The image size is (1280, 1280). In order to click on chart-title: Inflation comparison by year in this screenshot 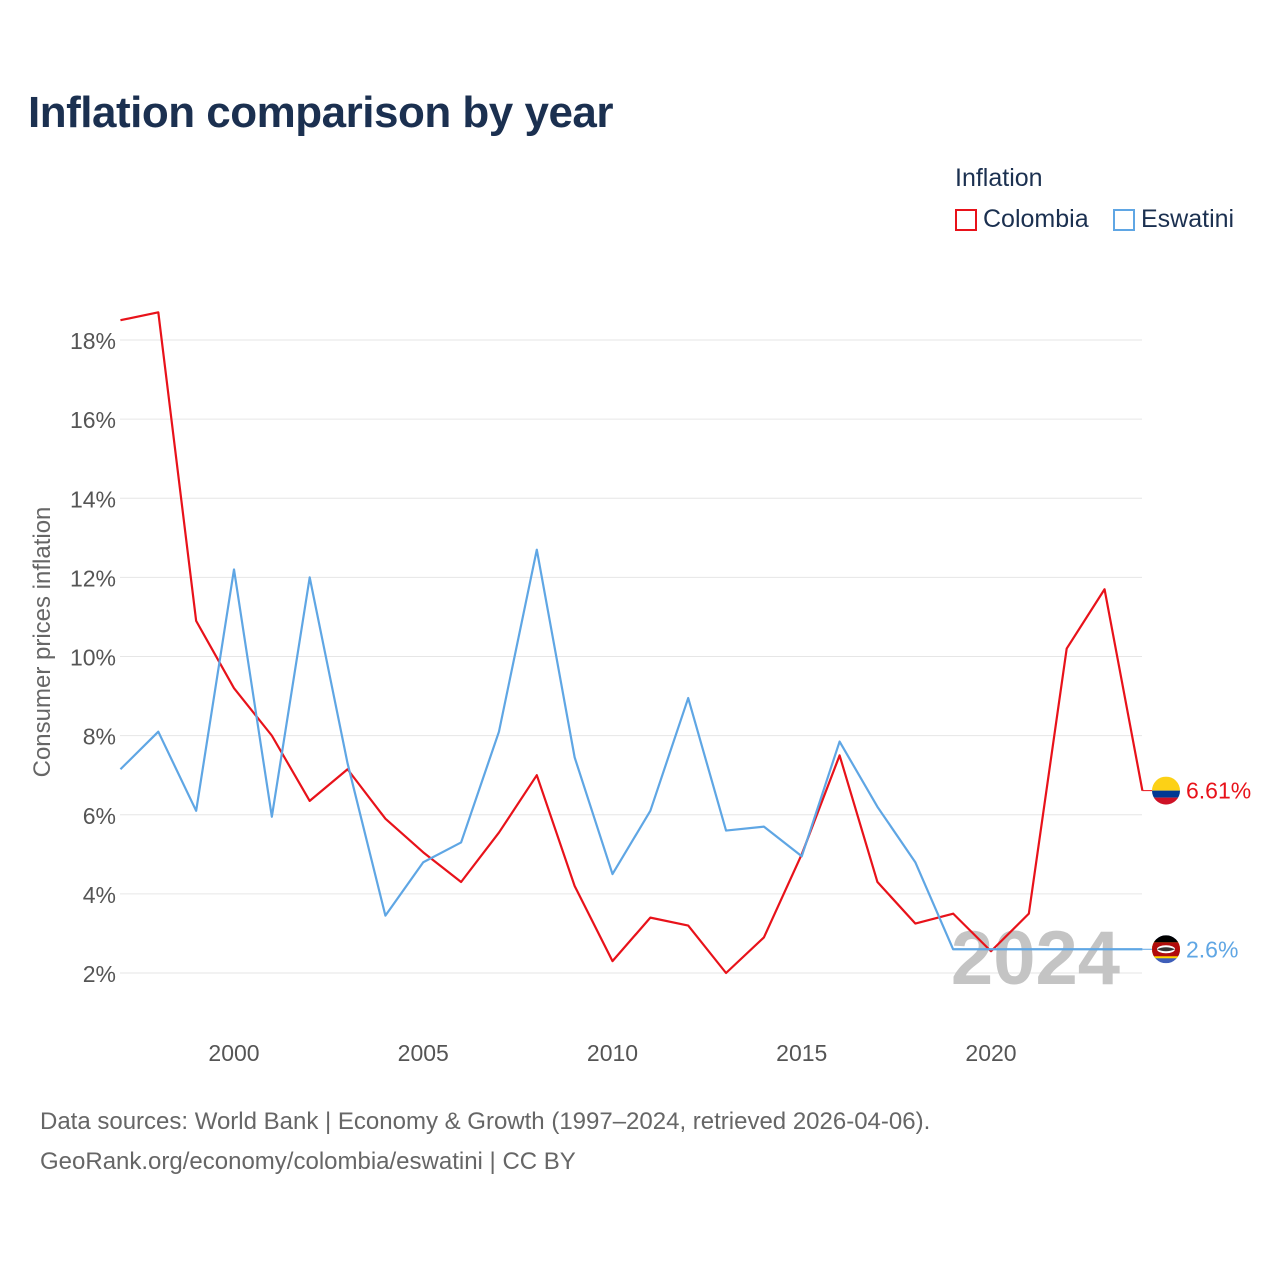, I will do `click(321, 112)`.